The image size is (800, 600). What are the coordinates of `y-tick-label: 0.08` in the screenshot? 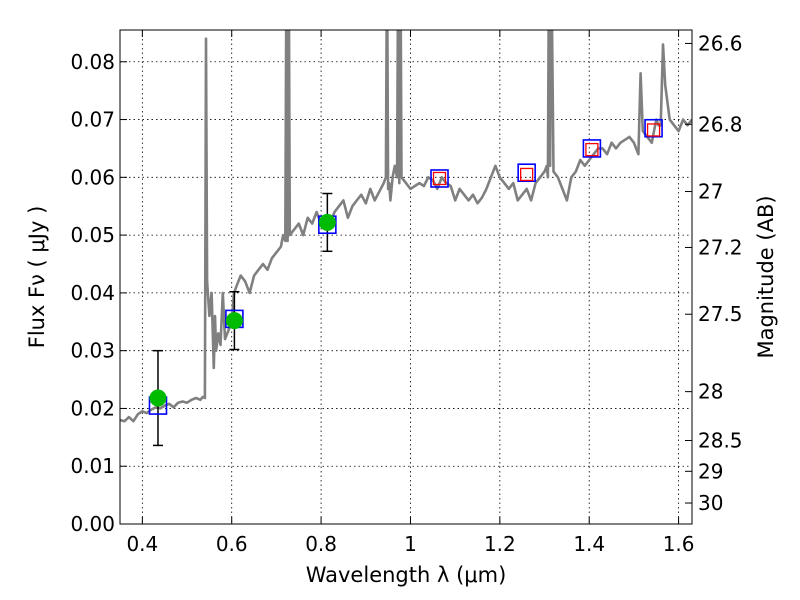 It's located at (92, 62).